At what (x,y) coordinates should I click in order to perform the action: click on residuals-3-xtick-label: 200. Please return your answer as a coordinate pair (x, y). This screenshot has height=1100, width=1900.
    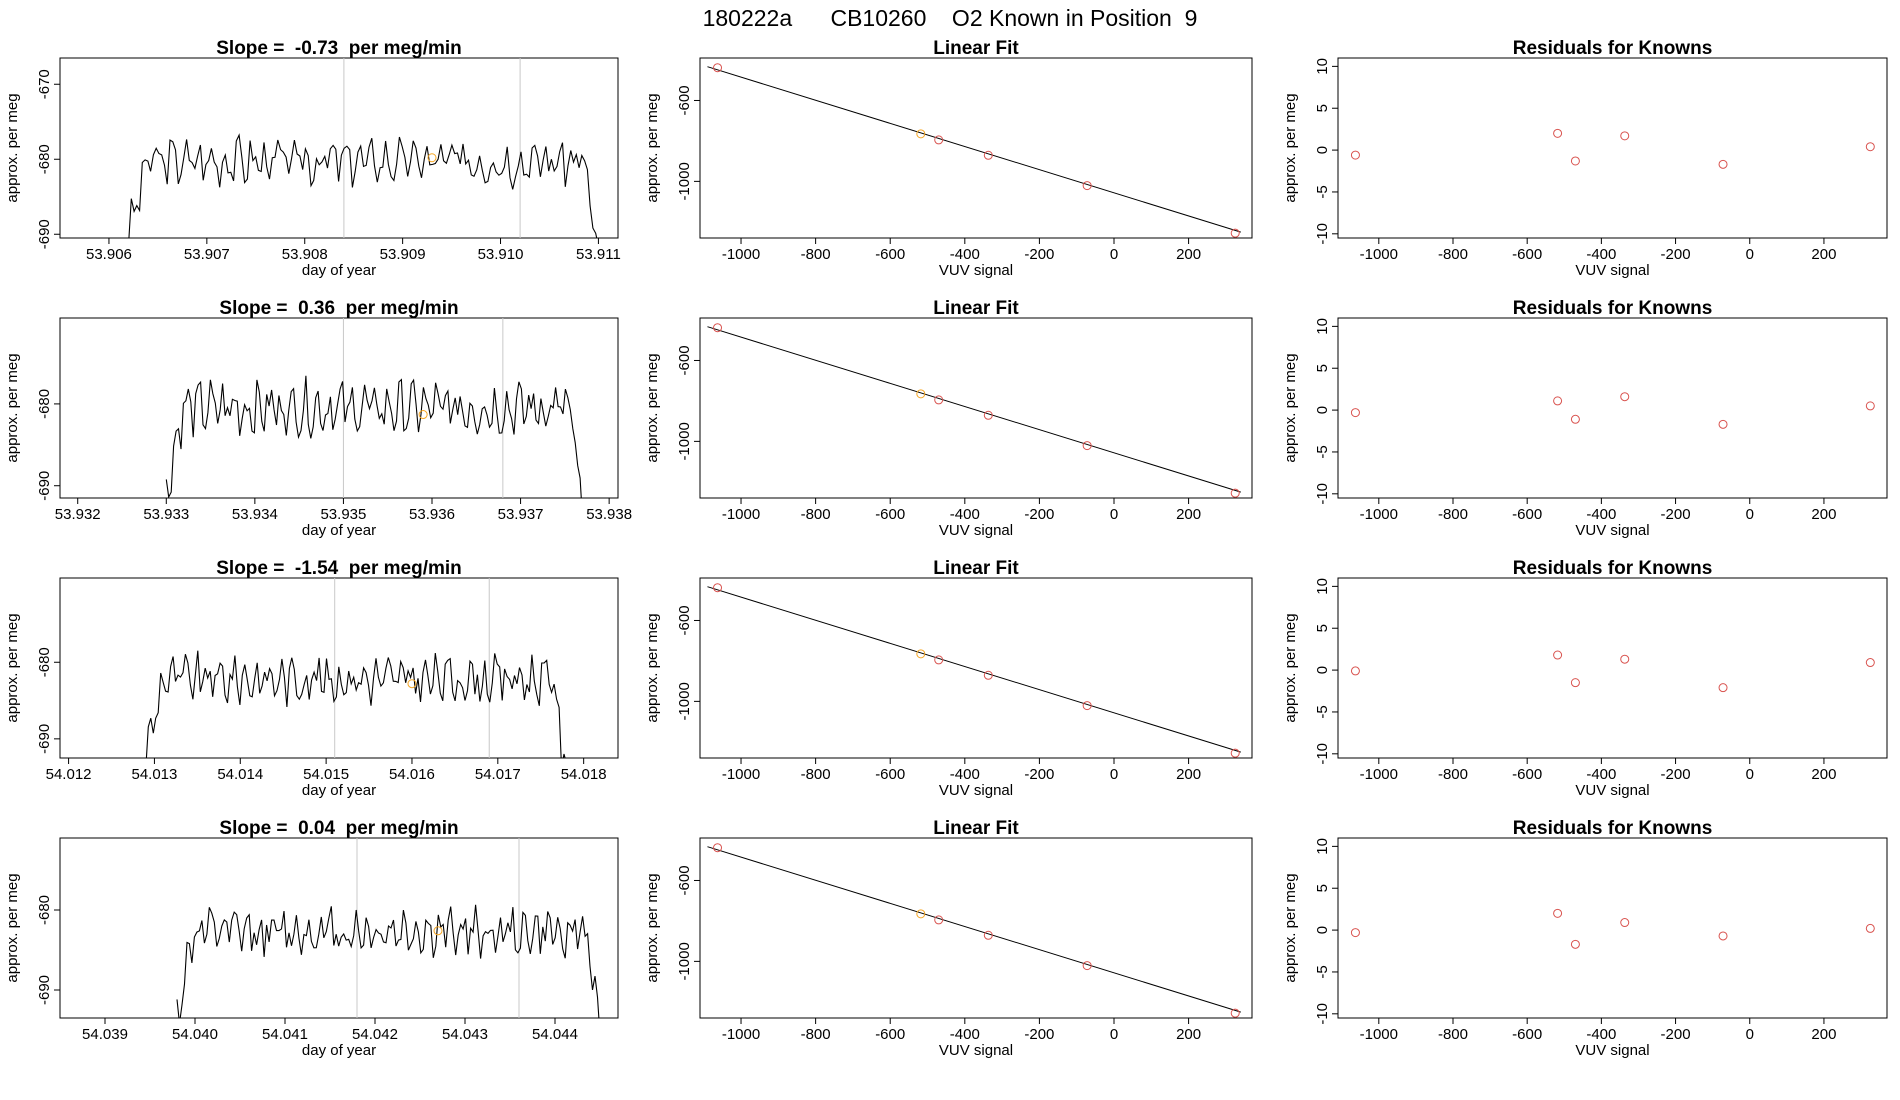
    Looking at the image, I should click on (1823, 774).